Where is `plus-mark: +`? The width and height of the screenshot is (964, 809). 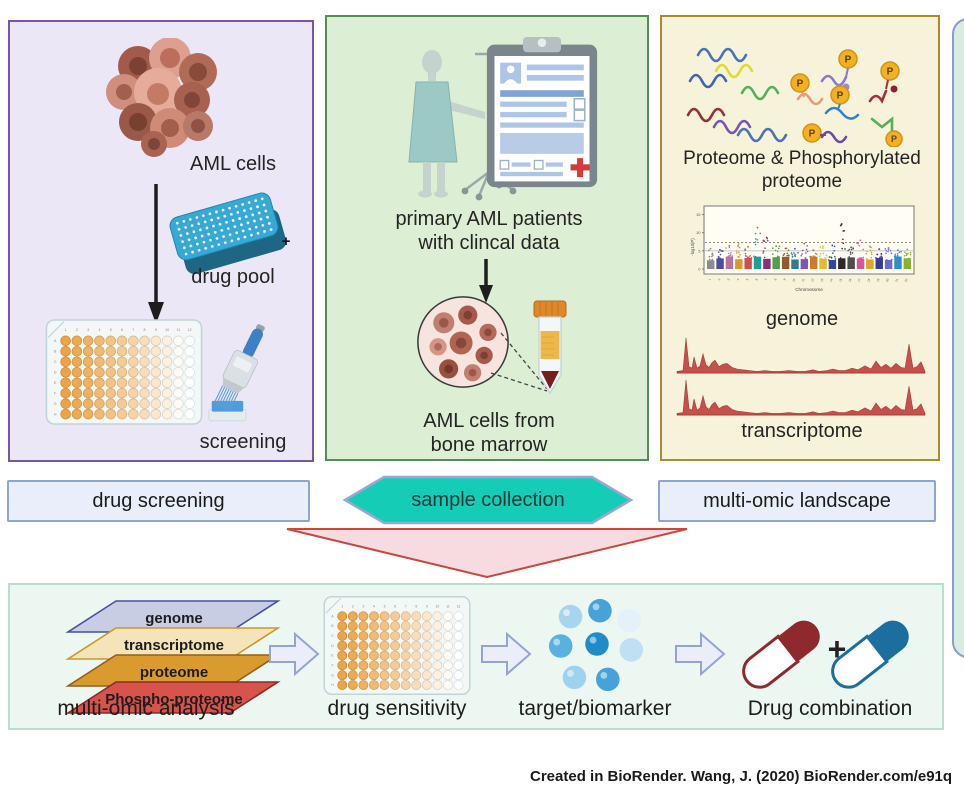 plus-mark: + is located at coordinates (286, 241).